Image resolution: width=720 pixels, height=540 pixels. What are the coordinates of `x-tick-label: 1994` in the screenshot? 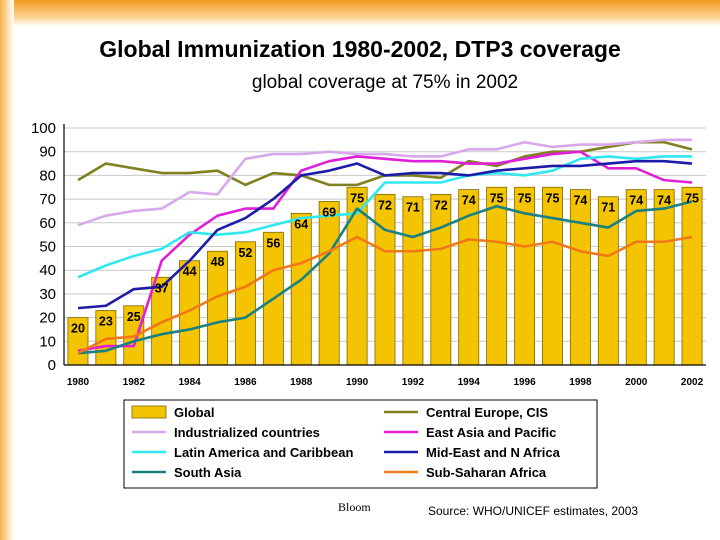 It's located at (469, 382).